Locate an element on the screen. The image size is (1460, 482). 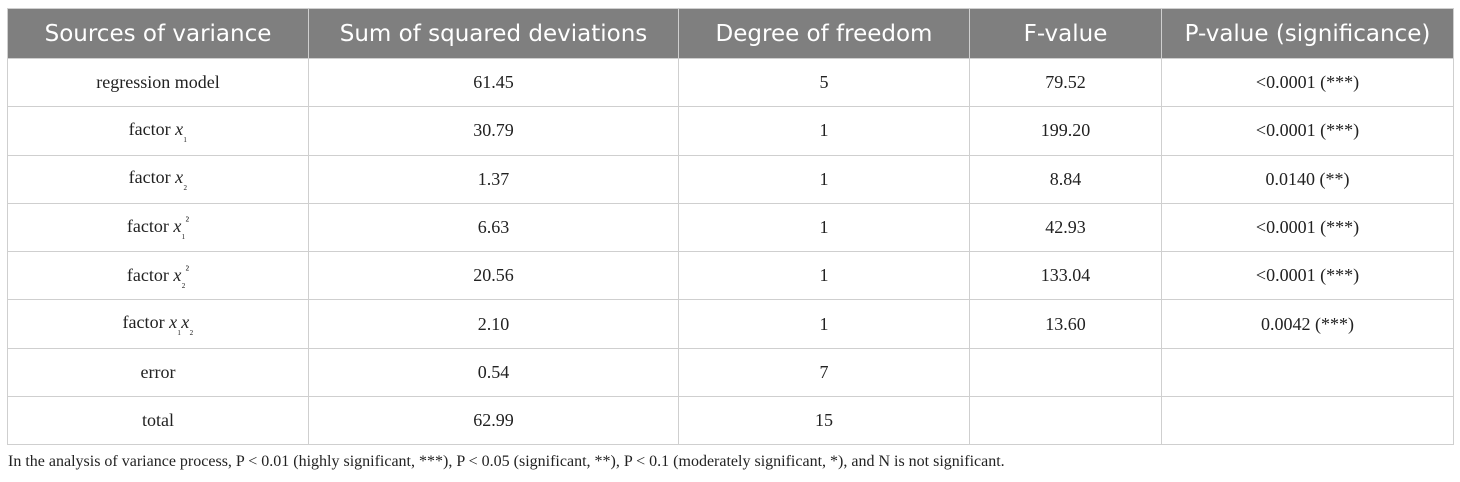
row-label: total is located at coordinates (158, 421).